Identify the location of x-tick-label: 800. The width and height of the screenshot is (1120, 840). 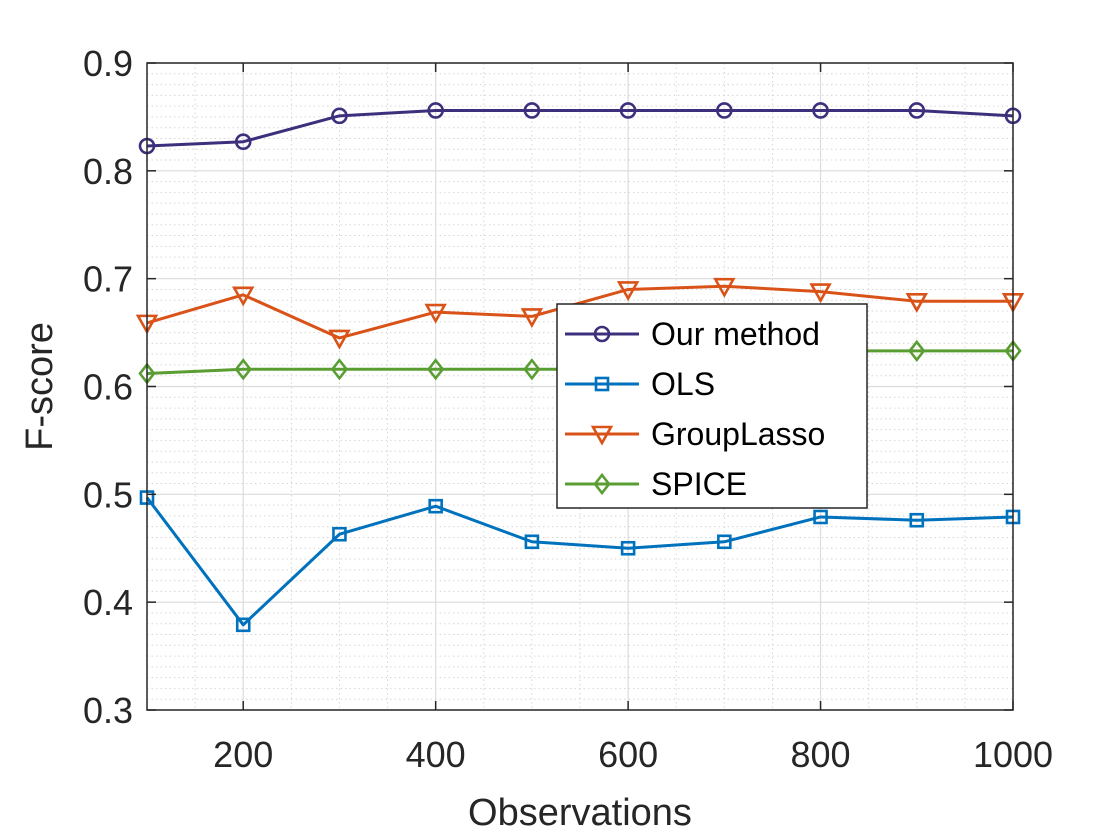
(821, 754).